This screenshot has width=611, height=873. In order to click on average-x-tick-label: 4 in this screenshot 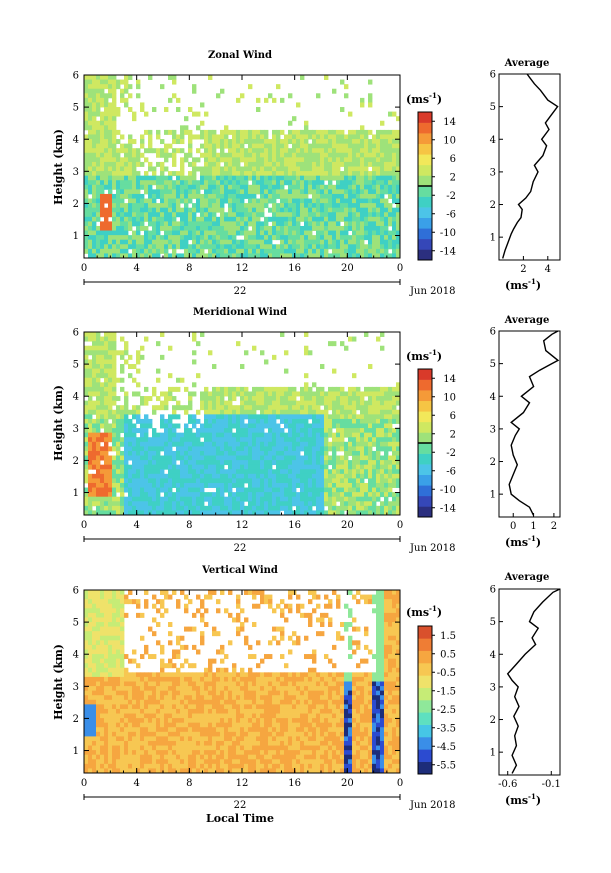, I will do `click(548, 269)`.